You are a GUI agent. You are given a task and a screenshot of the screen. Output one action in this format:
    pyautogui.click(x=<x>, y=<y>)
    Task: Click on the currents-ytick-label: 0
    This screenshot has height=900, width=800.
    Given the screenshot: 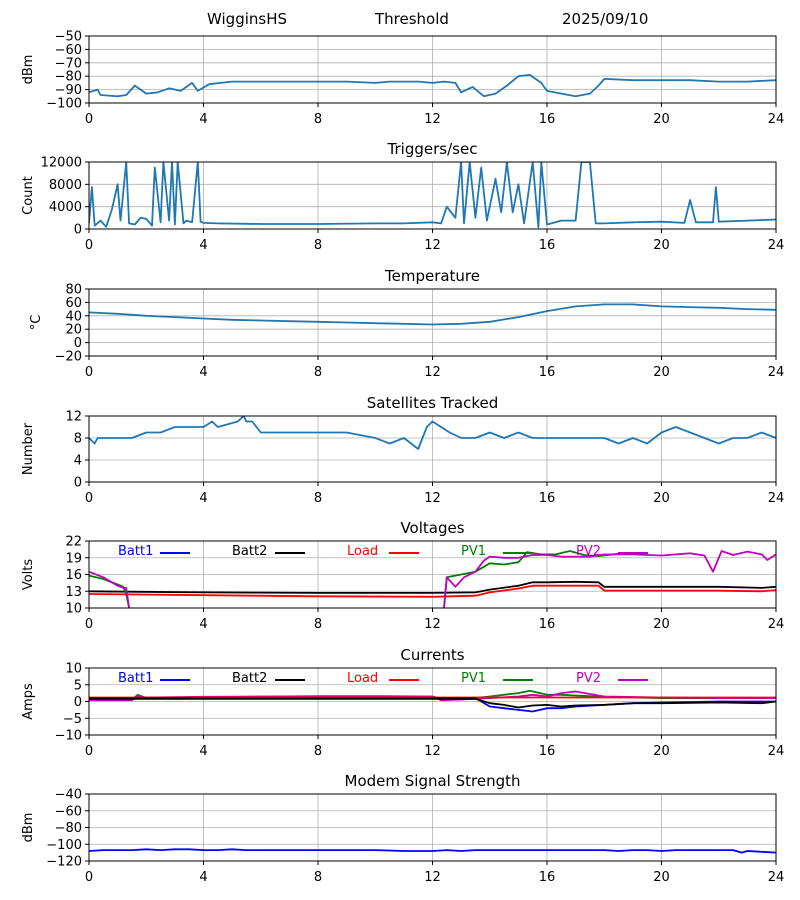 What is the action you would take?
    pyautogui.click(x=78, y=702)
    